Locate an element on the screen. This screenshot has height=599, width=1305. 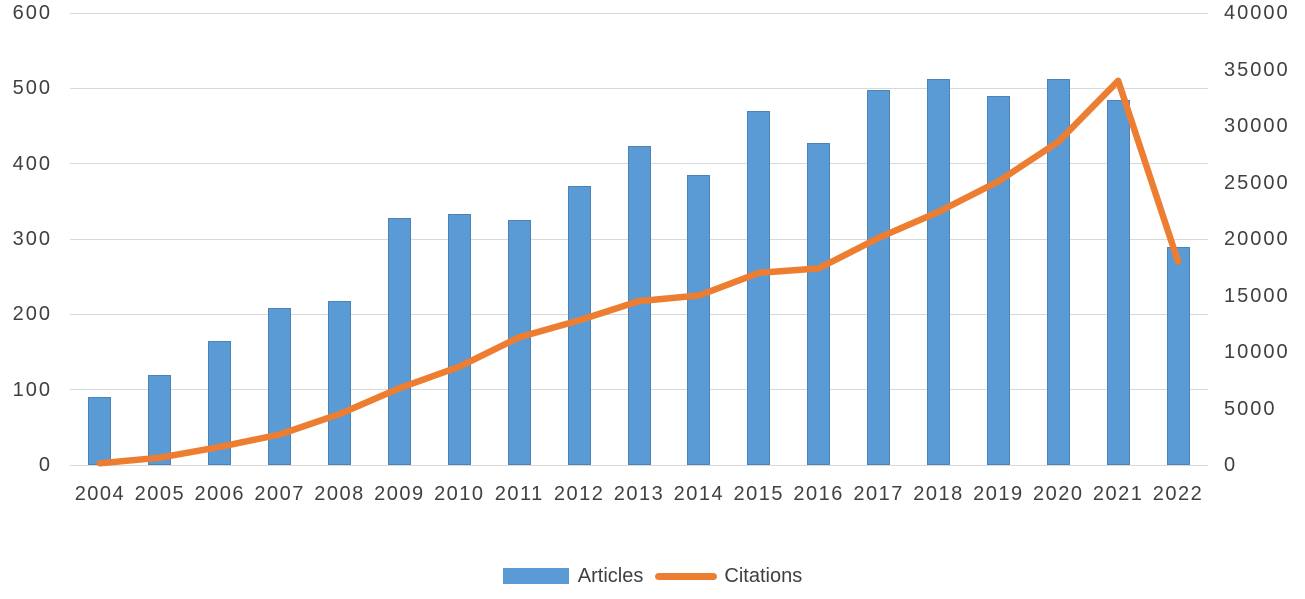
articles-legend-swatch is located at coordinates (535, 576).